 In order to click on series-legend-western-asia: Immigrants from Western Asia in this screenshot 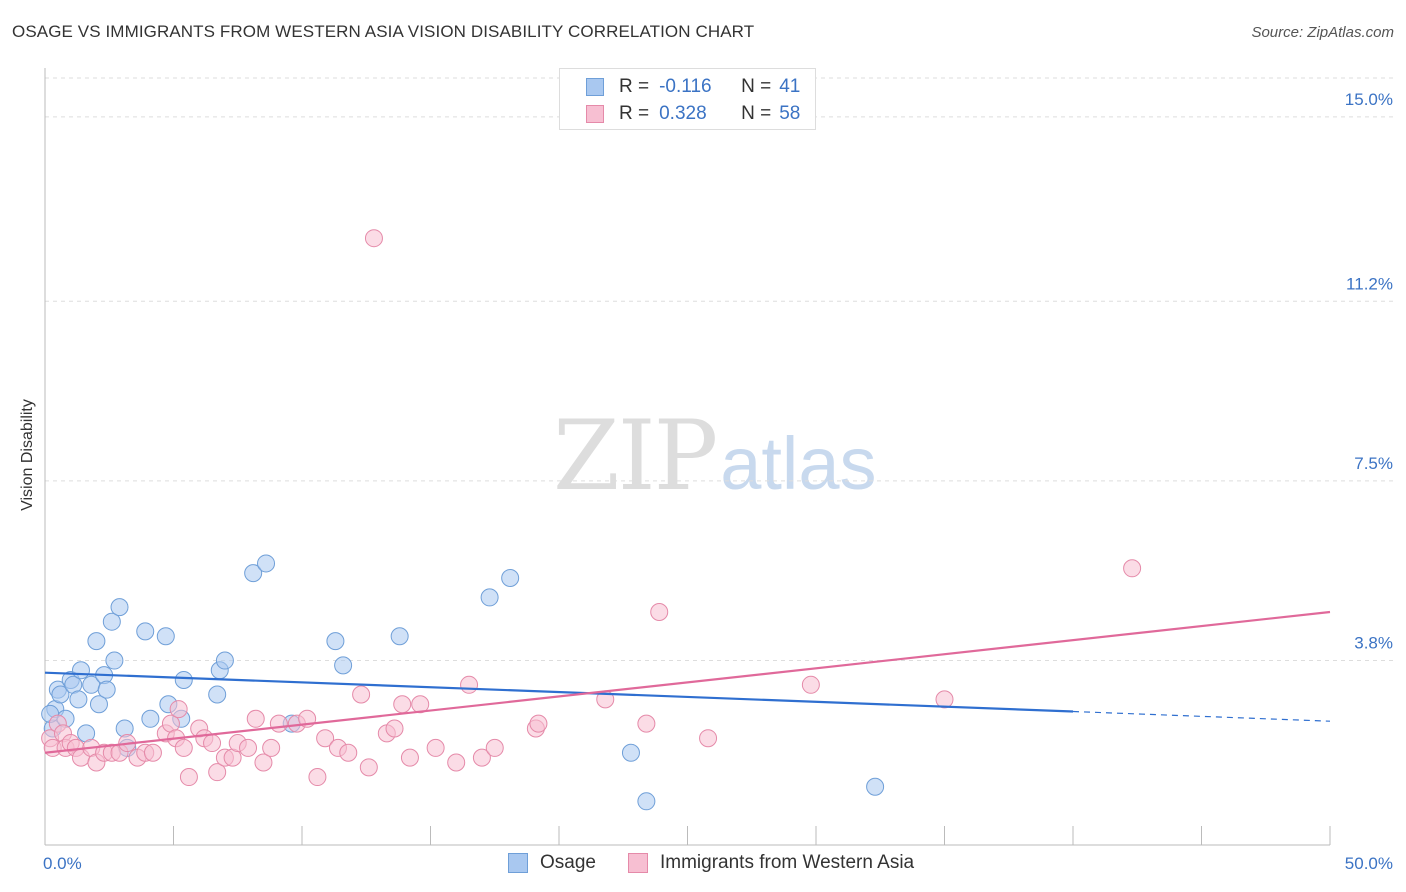, I will do `click(771, 863)`.